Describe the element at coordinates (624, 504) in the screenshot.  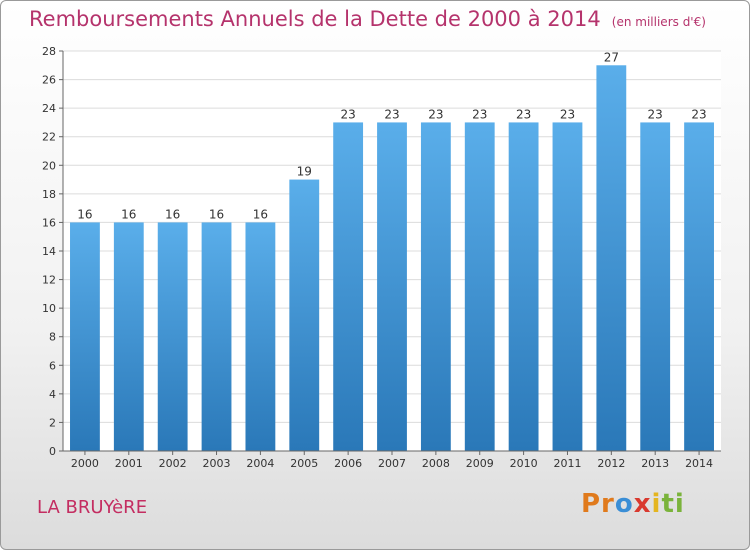
I see `logo-part-2: o` at that location.